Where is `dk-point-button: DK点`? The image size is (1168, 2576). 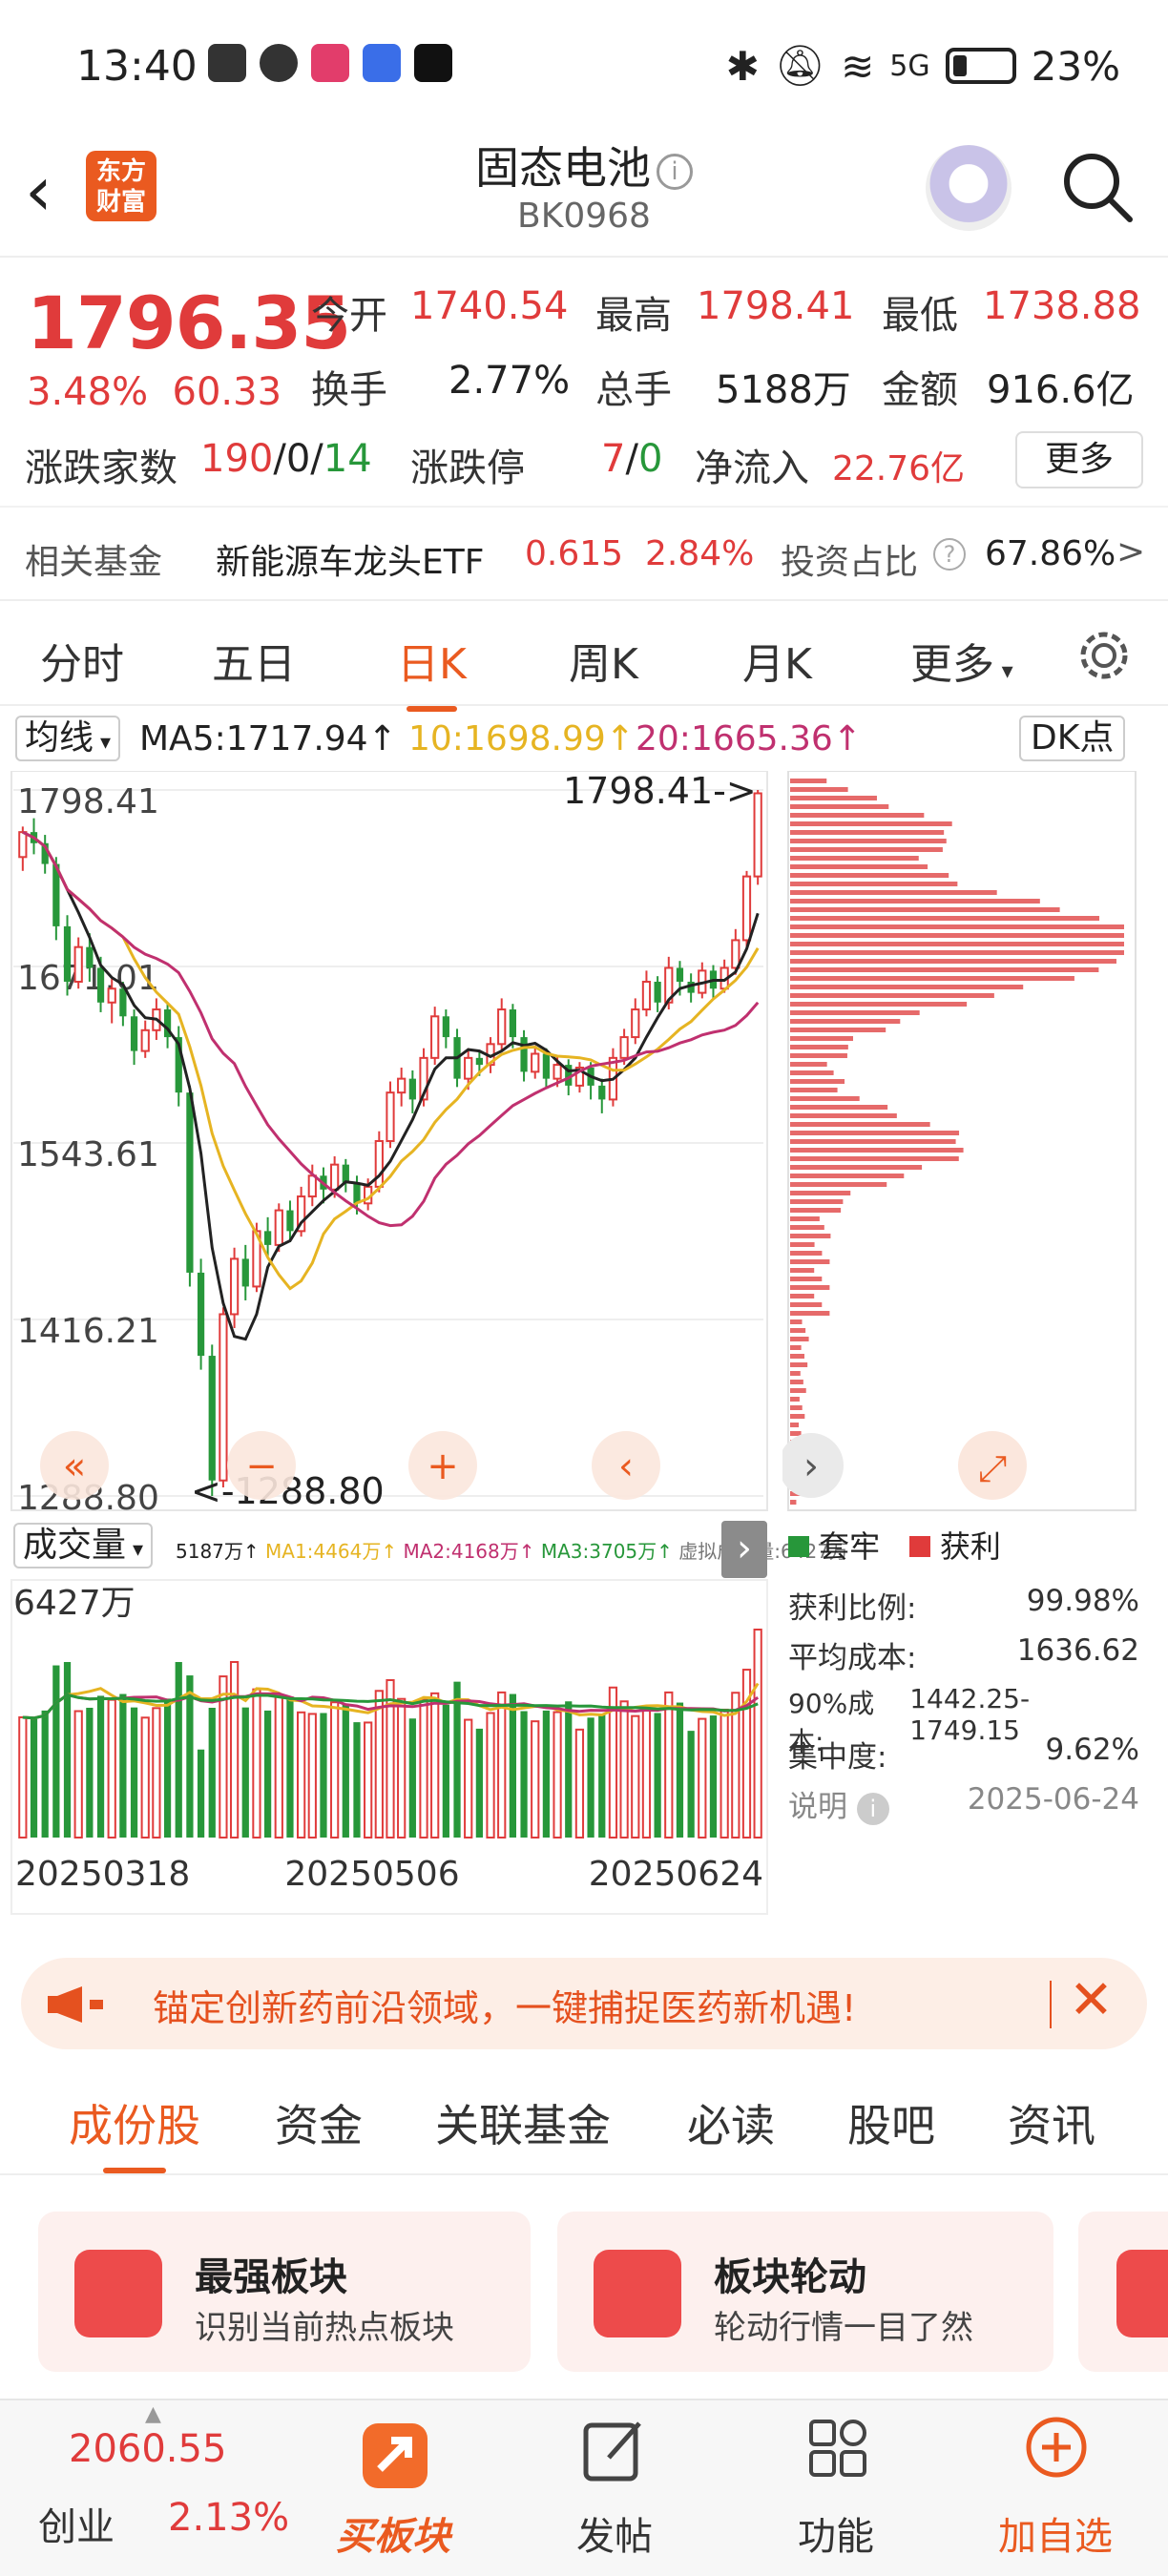
dk-point-button: DK点 is located at coordinates (1072, 738).